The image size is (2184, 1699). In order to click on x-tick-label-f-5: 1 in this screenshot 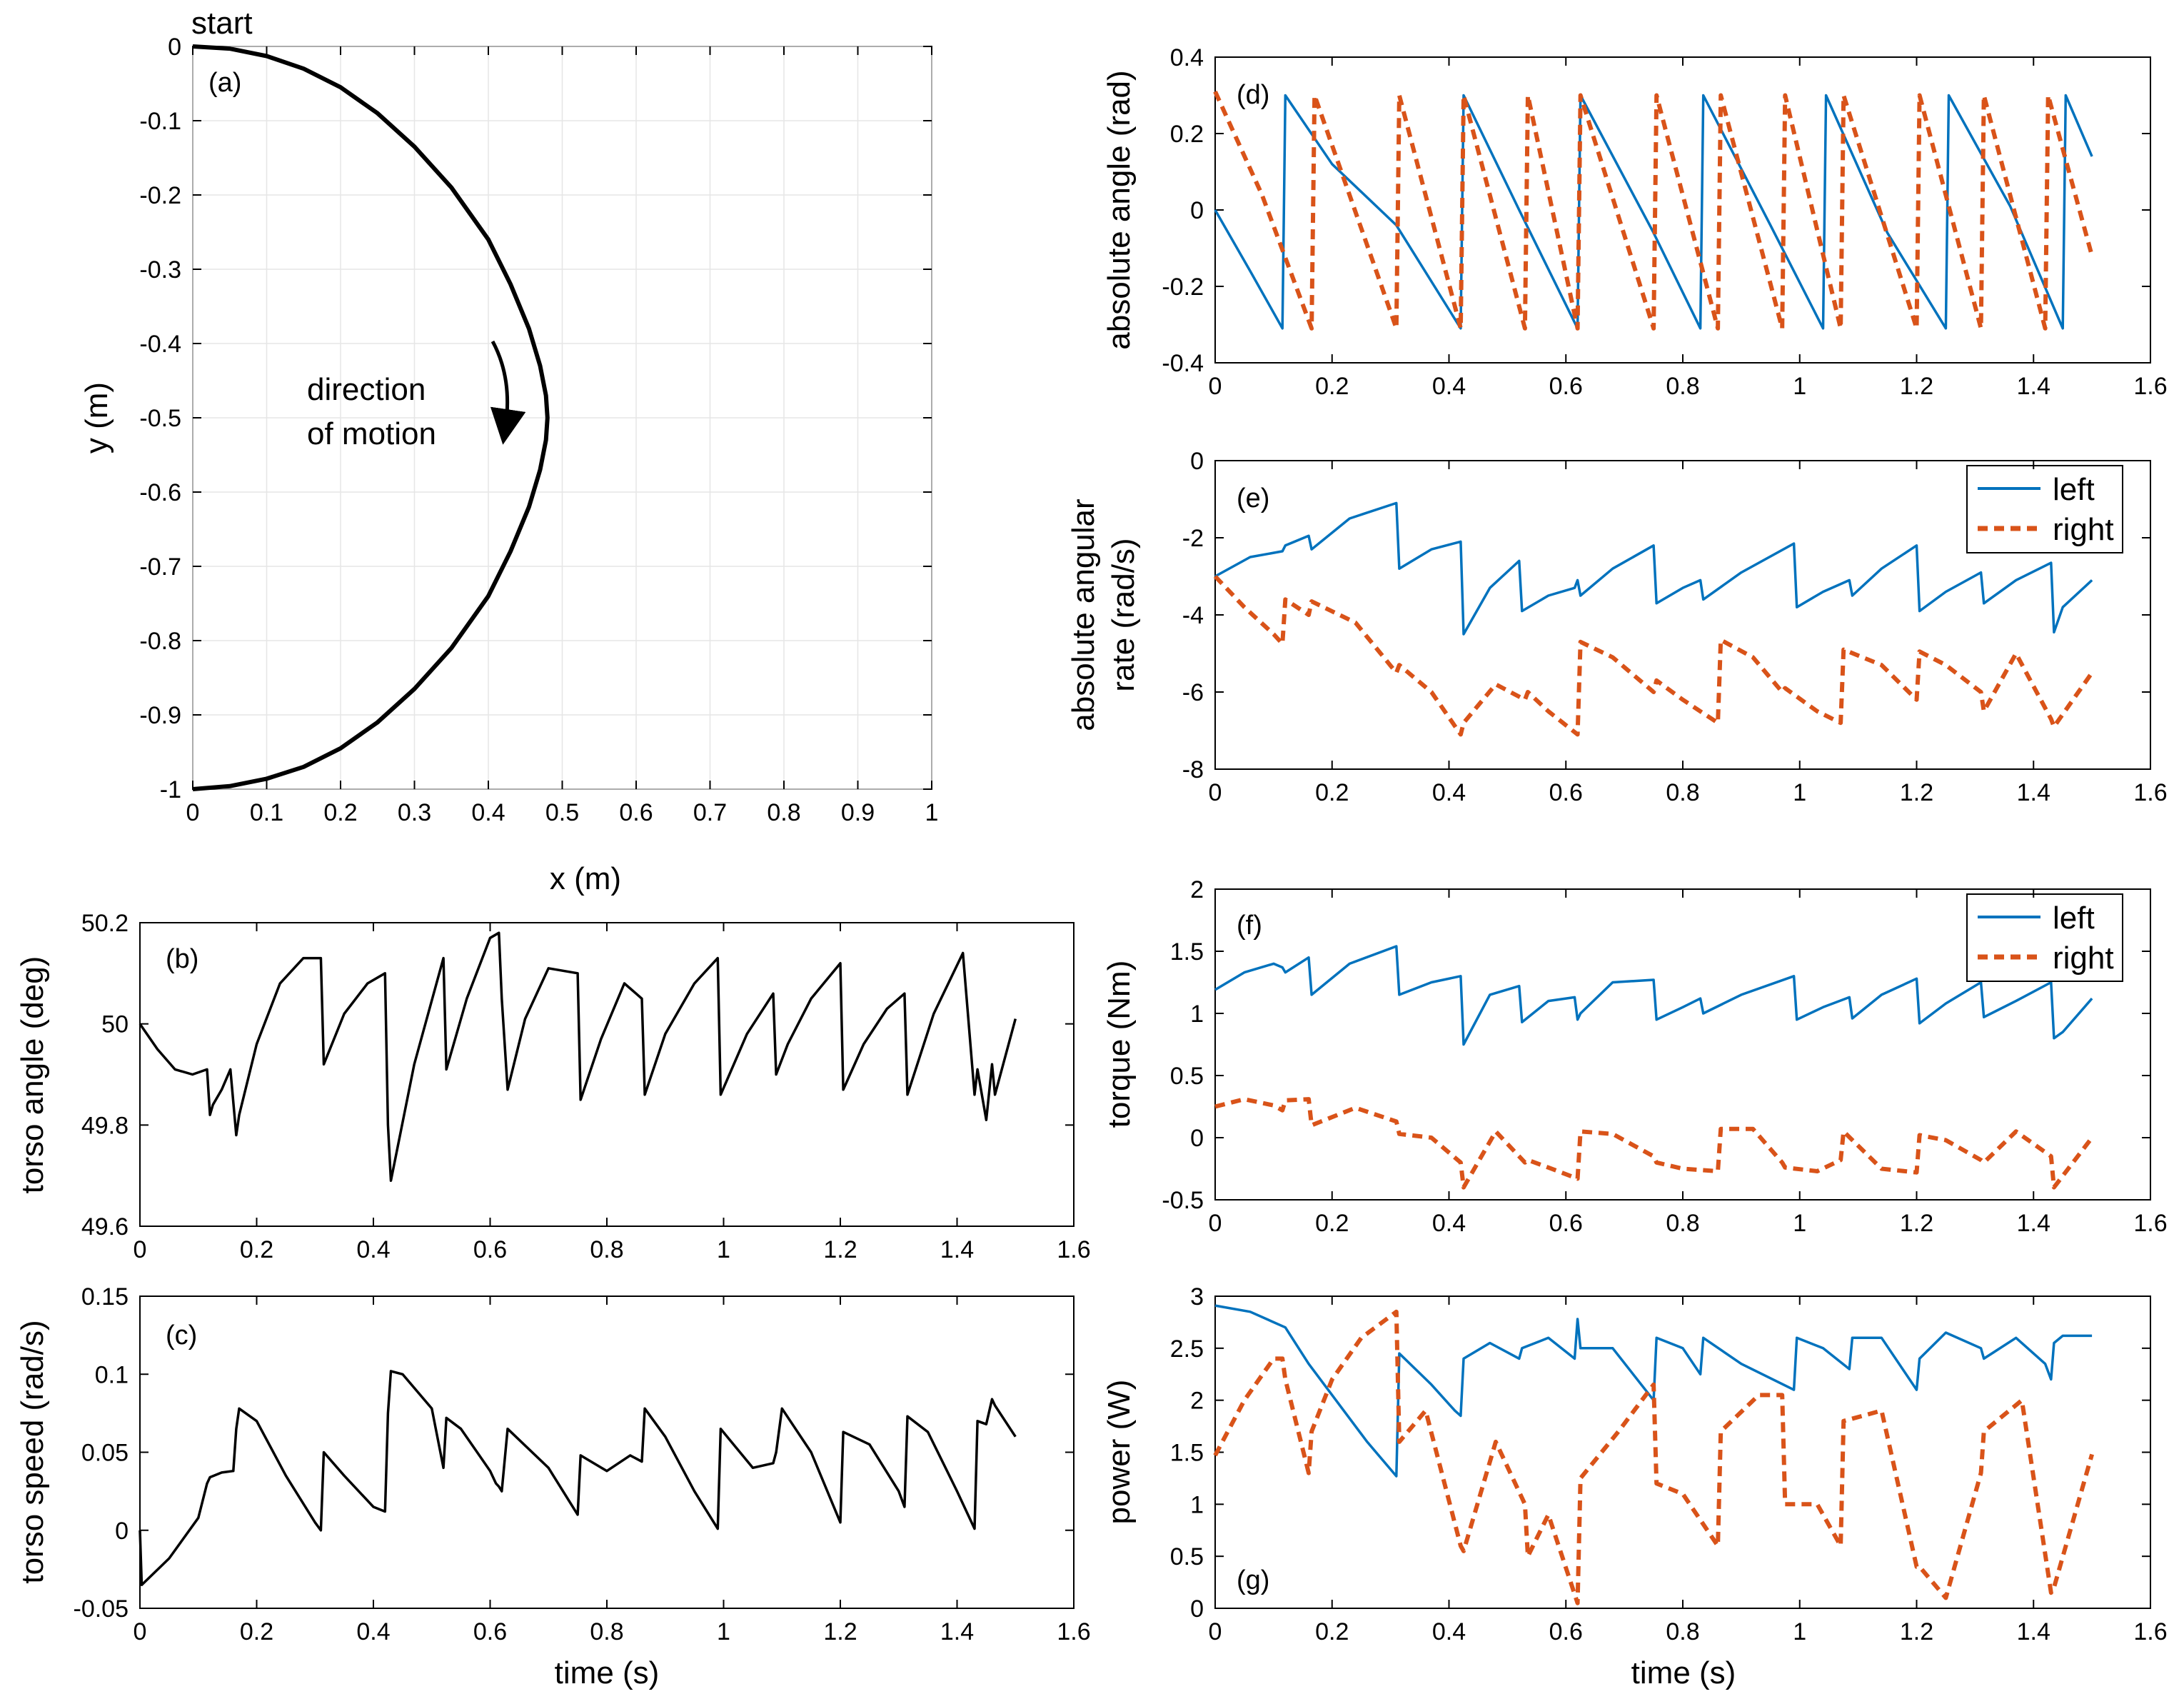, I will do `click(1799, 1224)`.